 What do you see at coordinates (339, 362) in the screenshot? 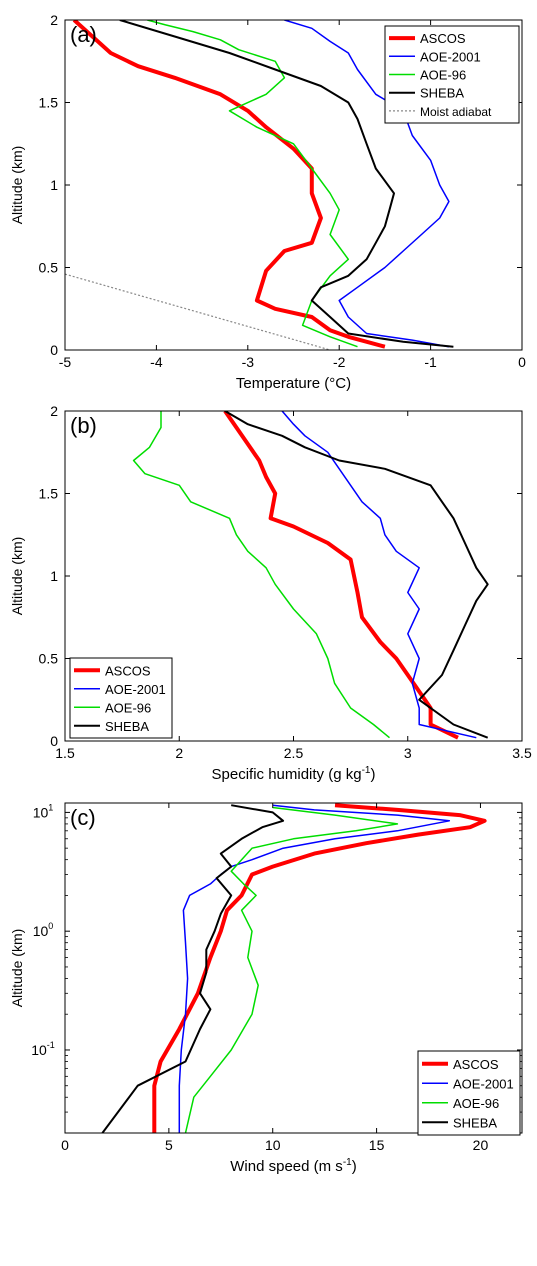
I see `x-tick-label: -2` at bounding box center [339, 362].